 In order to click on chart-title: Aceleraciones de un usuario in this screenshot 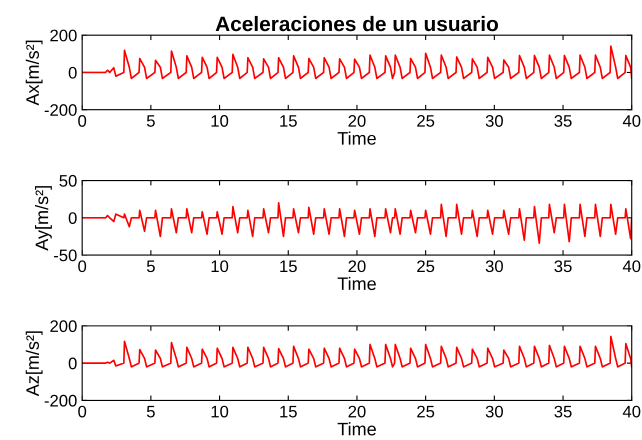, I will do `click(357, 24)`.